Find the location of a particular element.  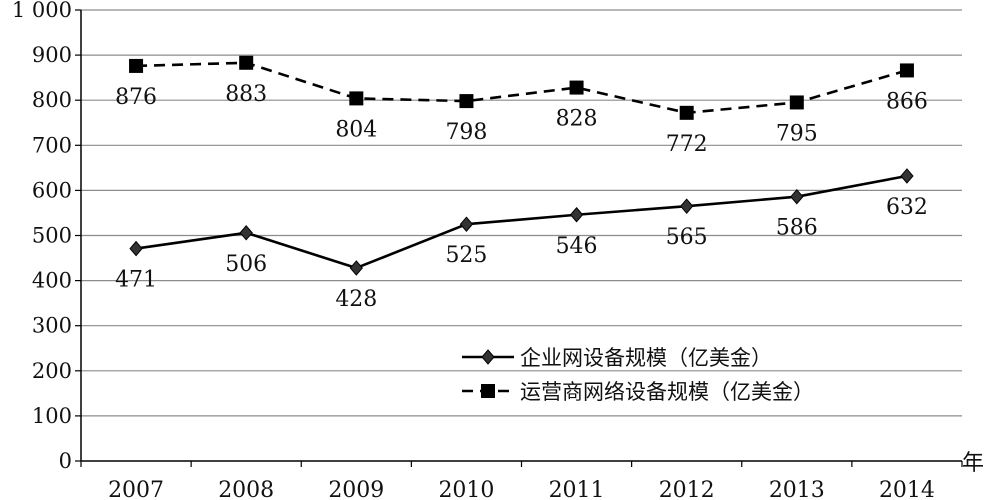

x-tick-label: 2012 is located at coordinates (687, 489).